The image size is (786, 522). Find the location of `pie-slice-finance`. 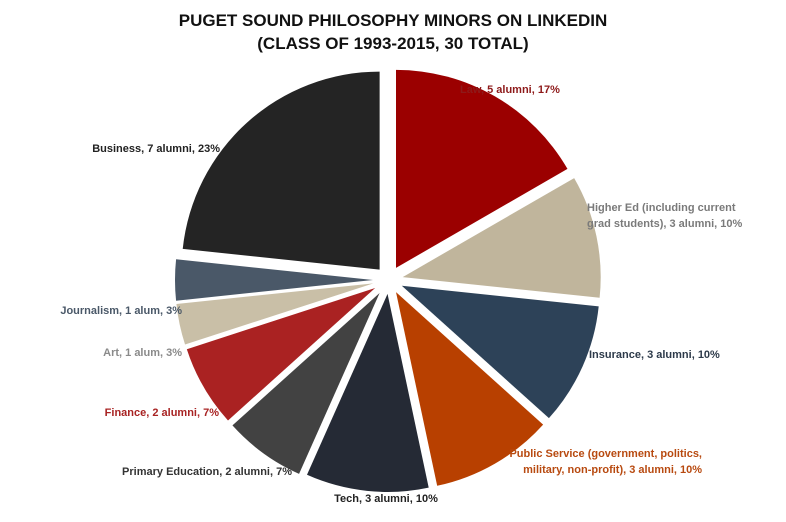

pie-slice-finance is located at coordinates (281, 354).